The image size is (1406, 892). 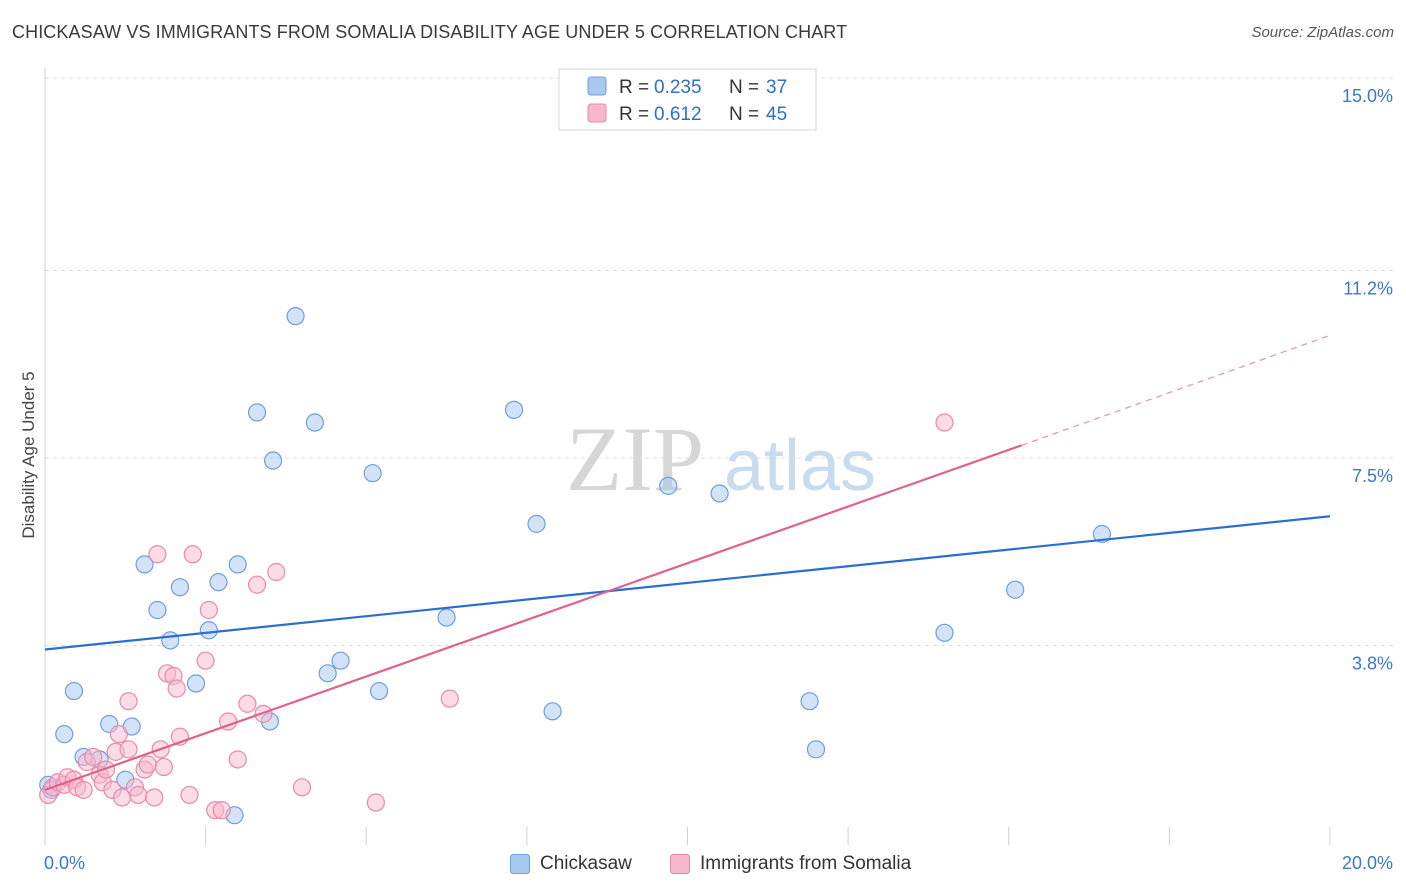 I want to click on y-tick-label: 11.2%, so click(x=1368, y=289).